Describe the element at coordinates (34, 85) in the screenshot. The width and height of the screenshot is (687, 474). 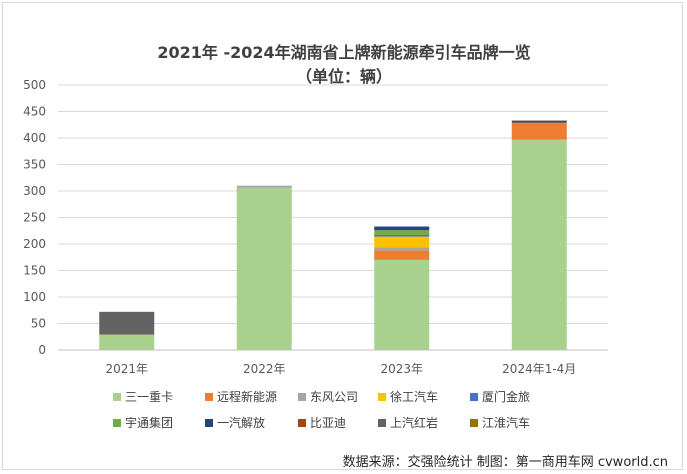
I see `y-tick-label: 500` at that location.